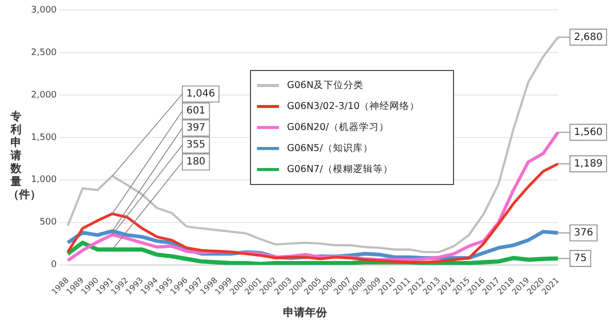 The image size is (610, 327). Describe the element at coordinates (588, 132) in the screenshot. I see `data-label: 1,560` at that location.